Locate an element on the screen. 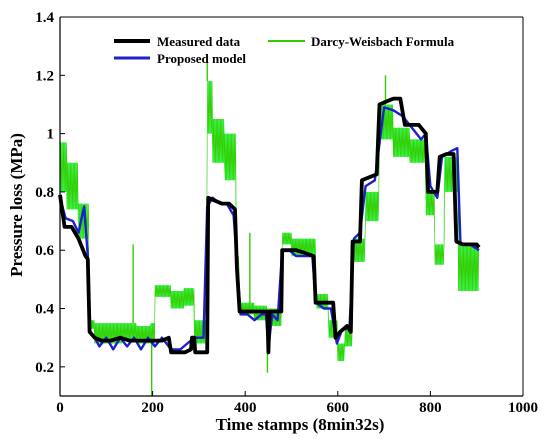  legend-label-darcy: Darcy-Weisbach Formula is located at coordinates (383, 41).